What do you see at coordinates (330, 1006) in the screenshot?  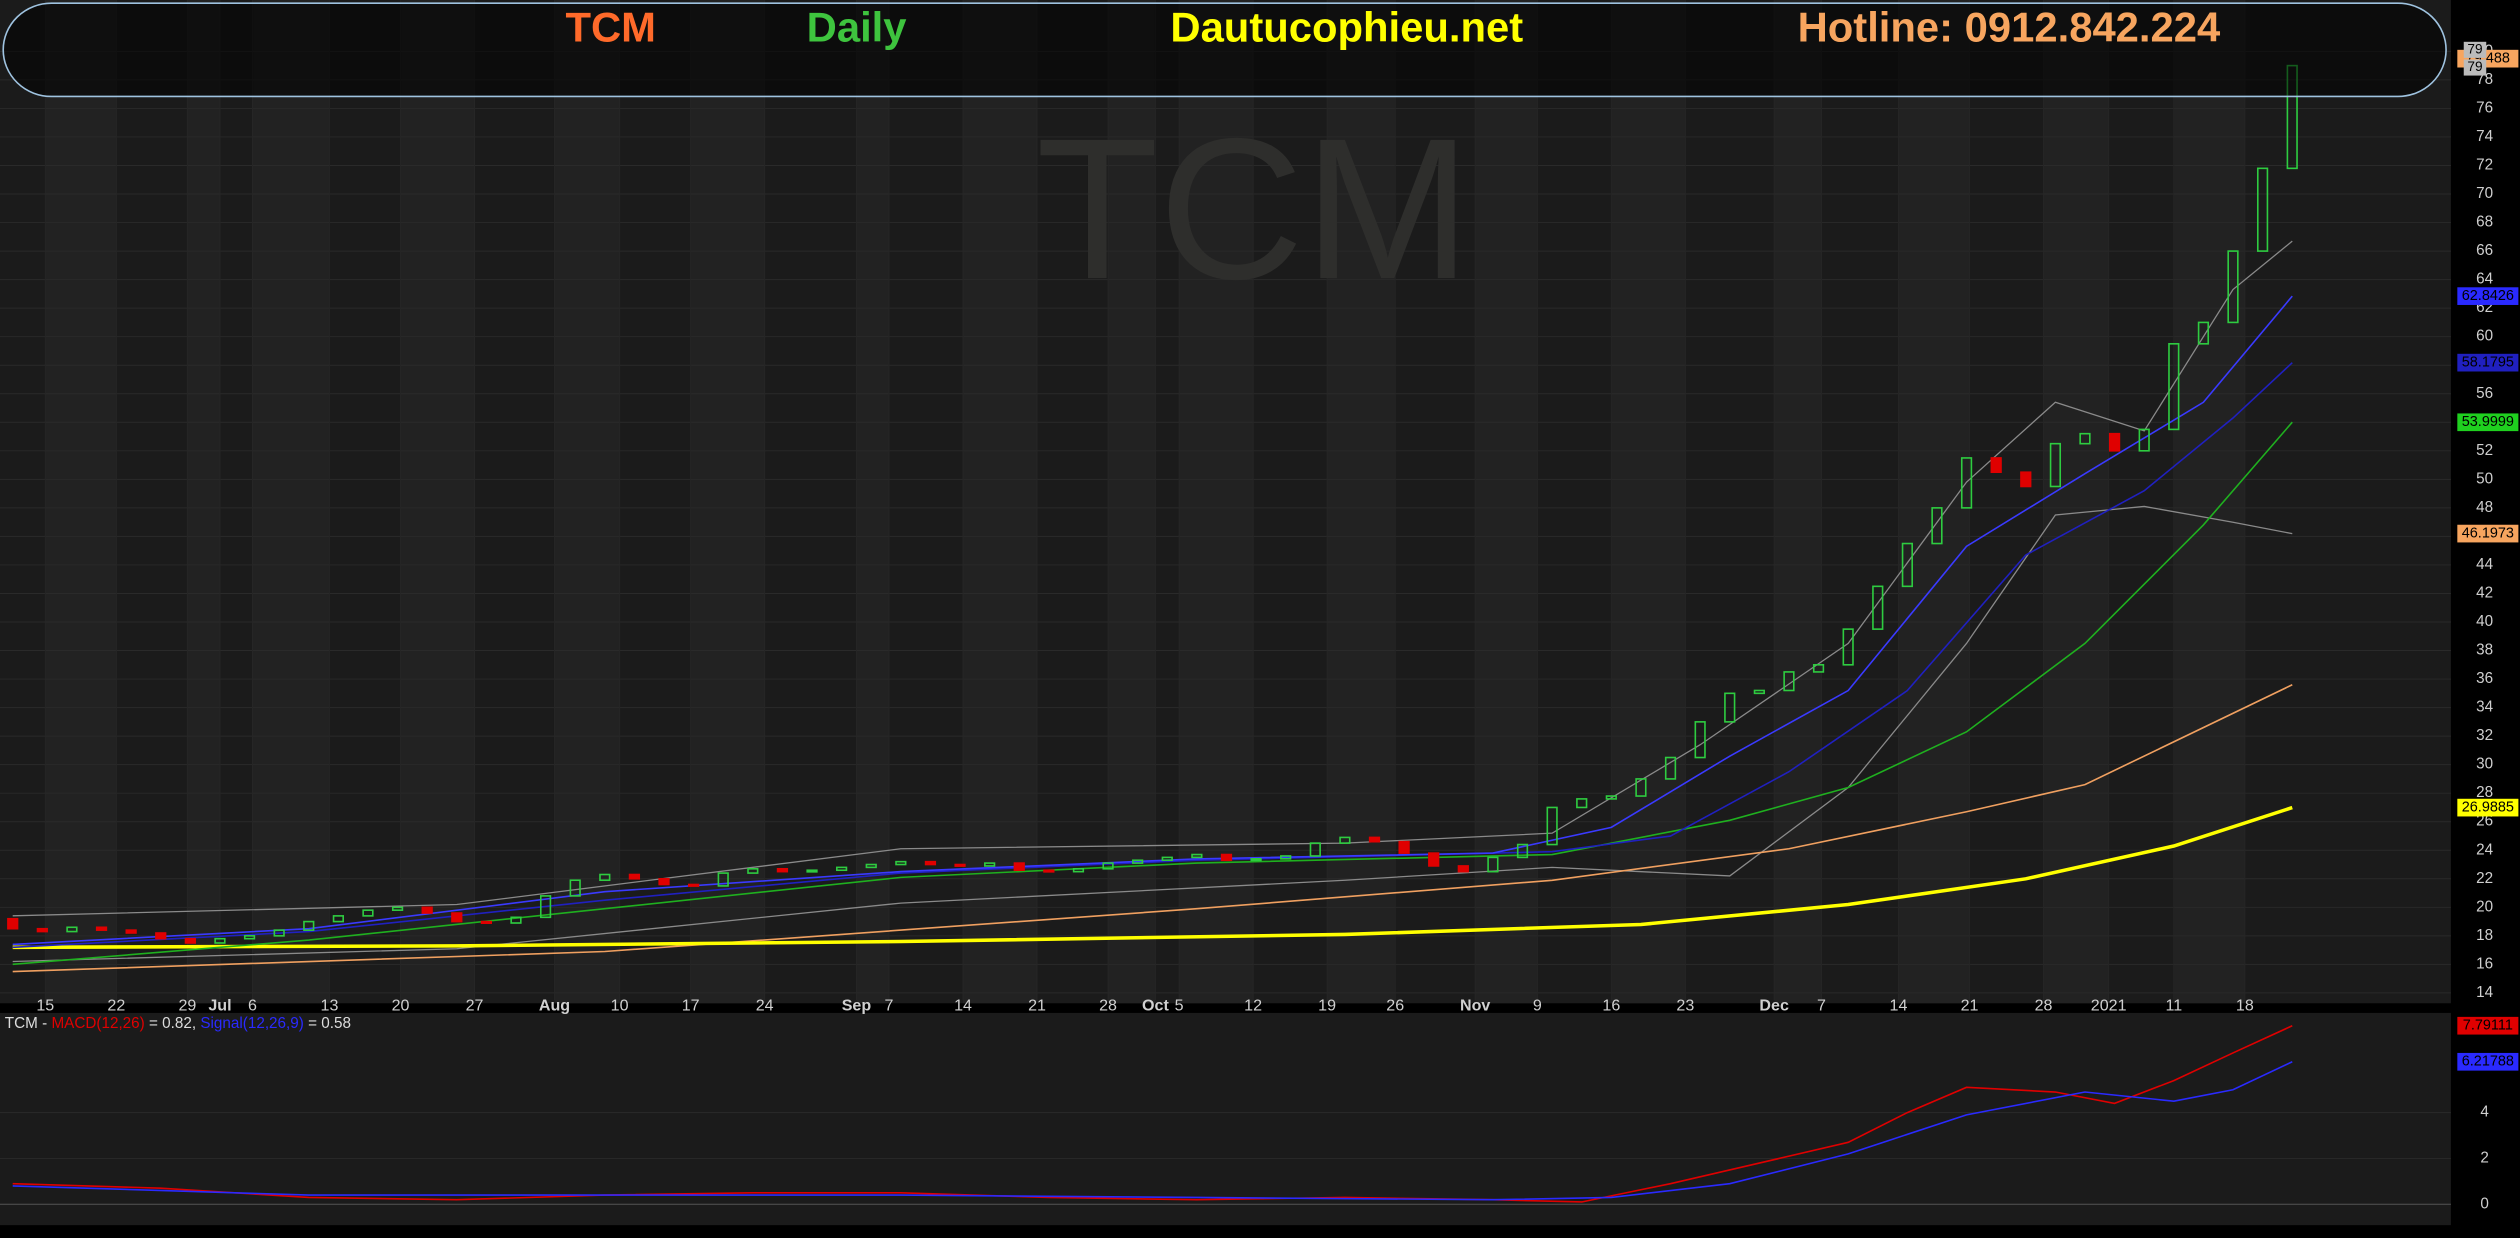 I see `x-tick-label: 13` at bounding box center [330, 1006].